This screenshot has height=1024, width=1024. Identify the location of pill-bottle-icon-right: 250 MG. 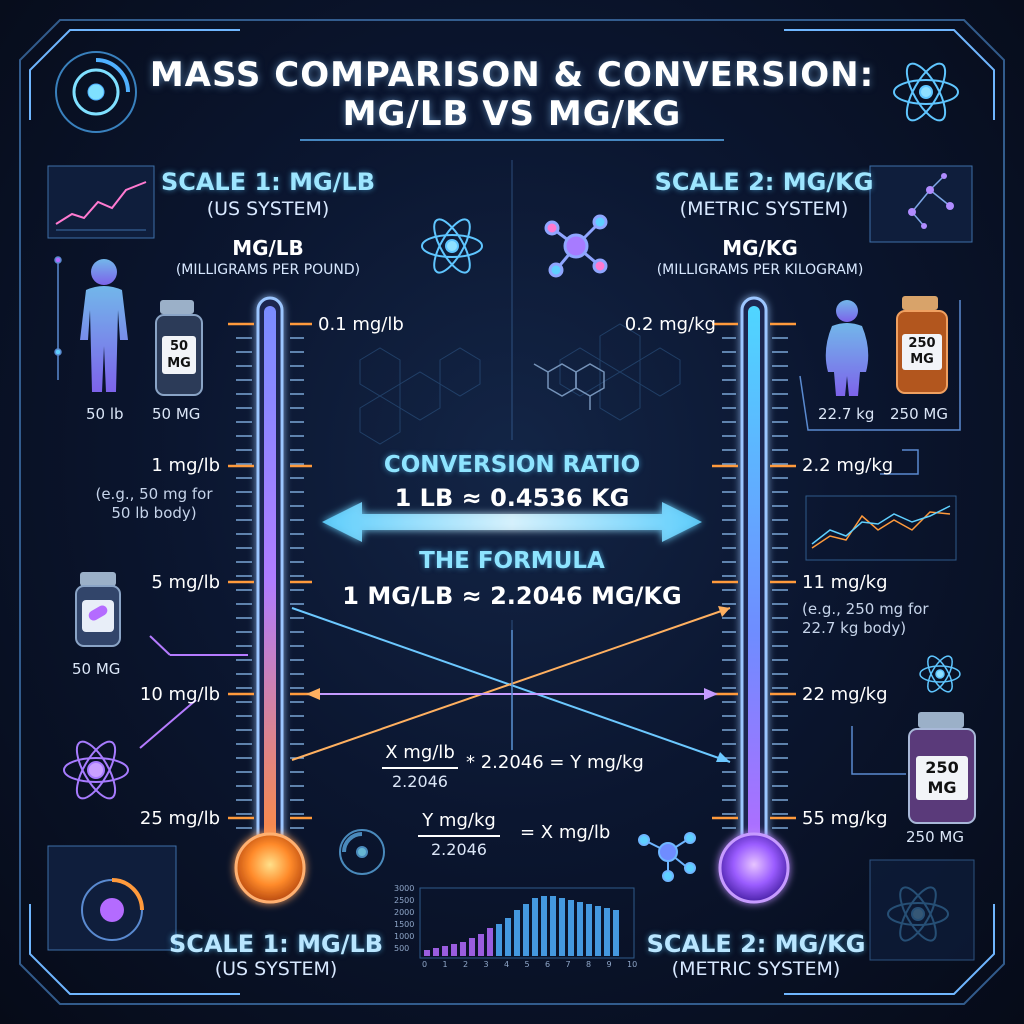
(922, 352).